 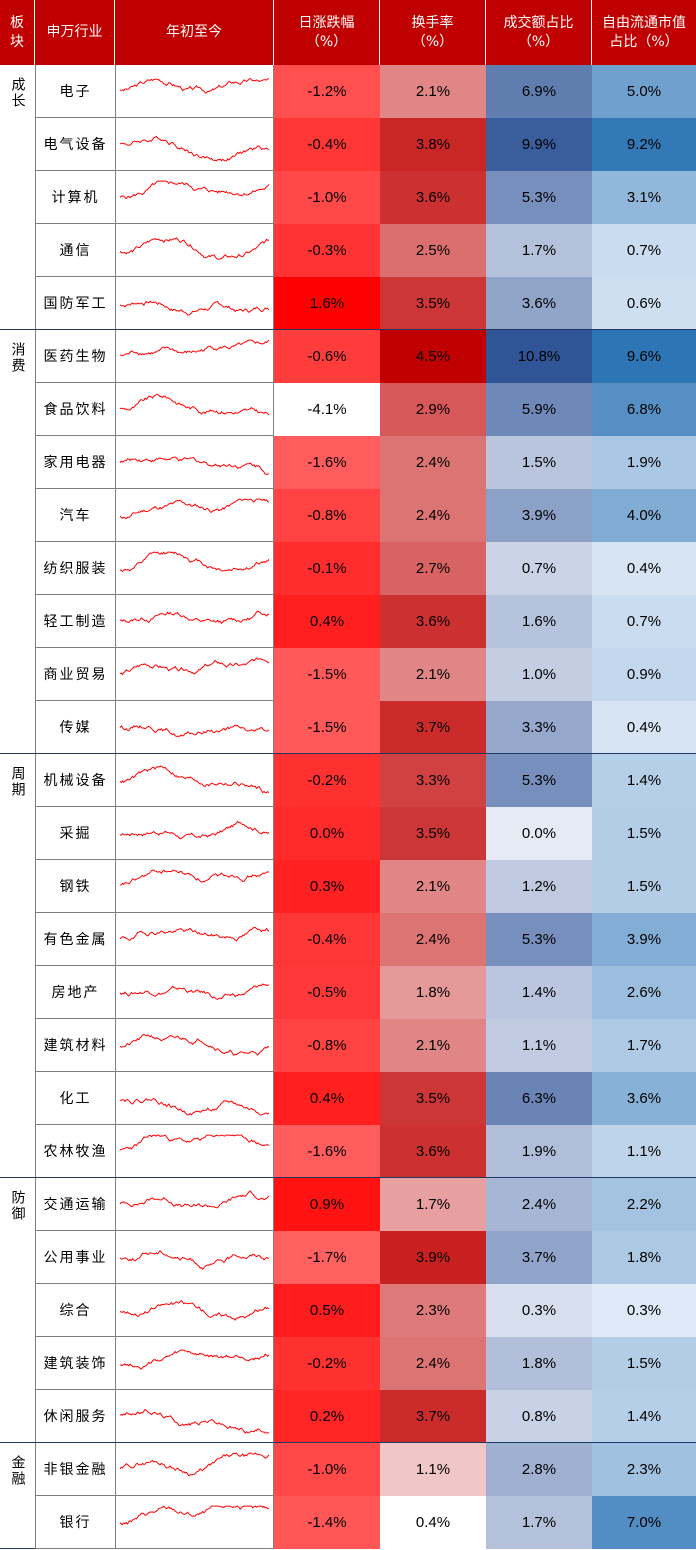 I want to click on turnover-cell: 1.1%, so click(x=433, y=1469).